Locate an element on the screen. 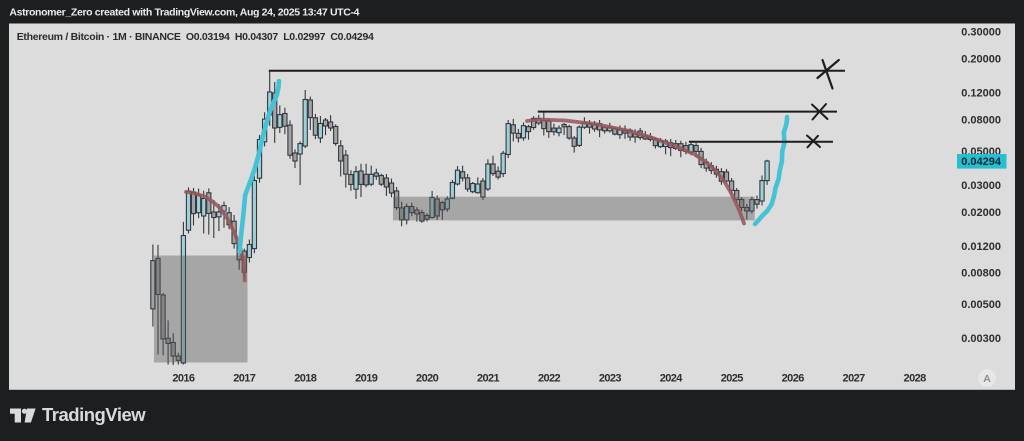 This screenshot has width=1024, height=441. svg-text: 2018 is located at coordinates (305, 379).